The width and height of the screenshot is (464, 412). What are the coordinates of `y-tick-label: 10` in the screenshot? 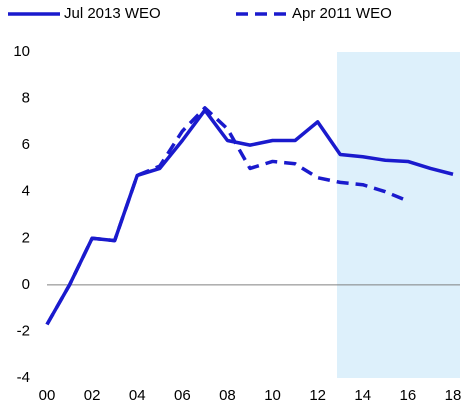 It's located at (21, 51).